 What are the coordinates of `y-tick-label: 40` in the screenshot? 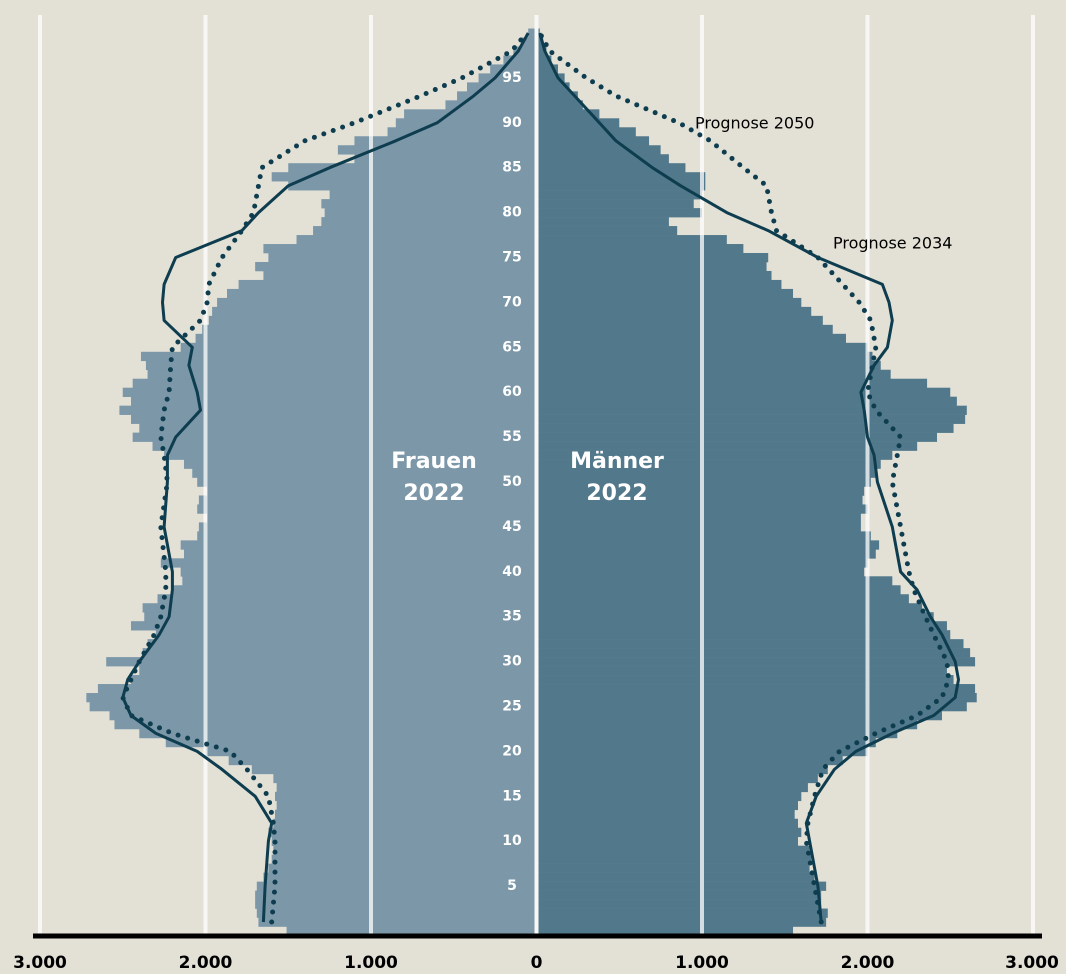 It's located at (512, 572).